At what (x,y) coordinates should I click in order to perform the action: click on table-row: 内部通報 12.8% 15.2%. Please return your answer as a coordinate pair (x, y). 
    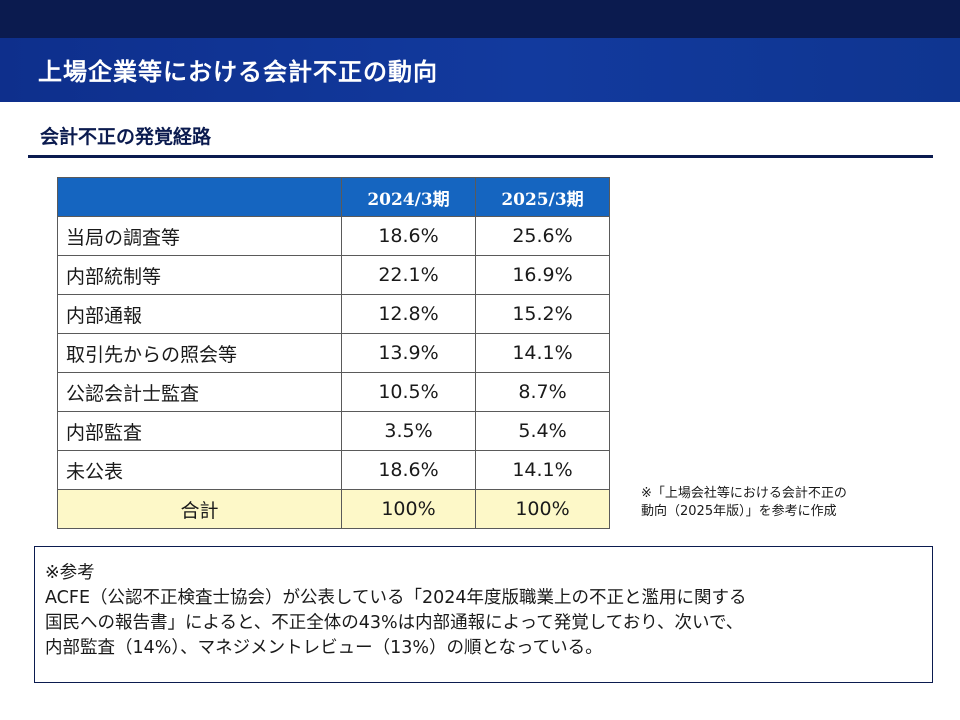
    Looking at the image, I should click on (333, 314).